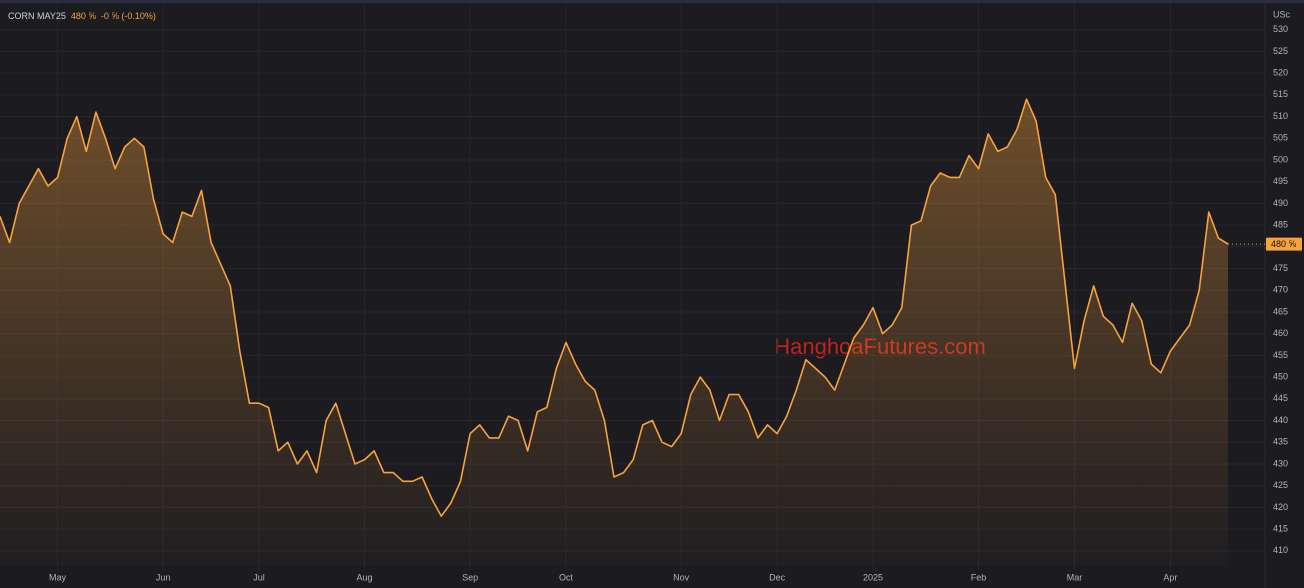  Describe the element at coordinates (1280, 51) in the screenshot. I see `y-tick-label: 525` at that location.